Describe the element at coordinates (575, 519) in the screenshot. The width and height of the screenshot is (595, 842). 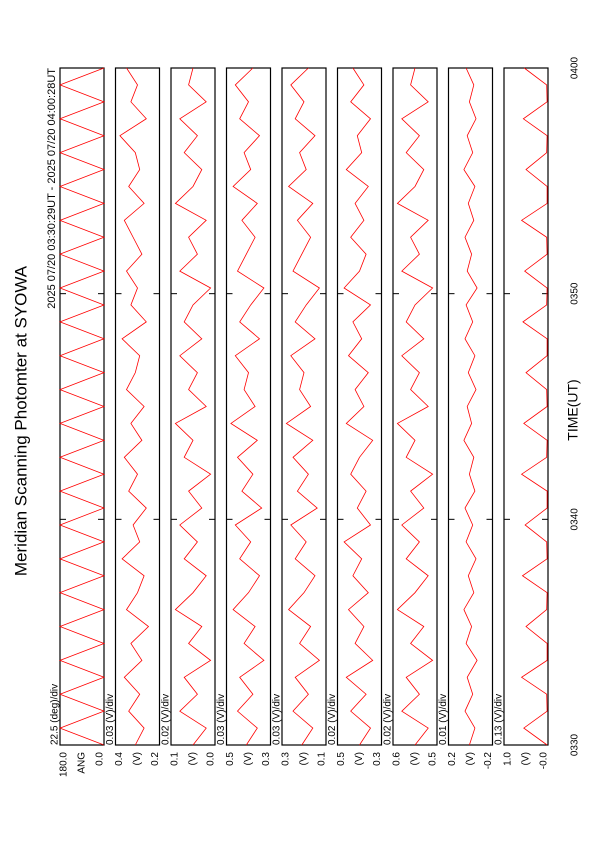
I see `x-tick-label: 0340` at that location.